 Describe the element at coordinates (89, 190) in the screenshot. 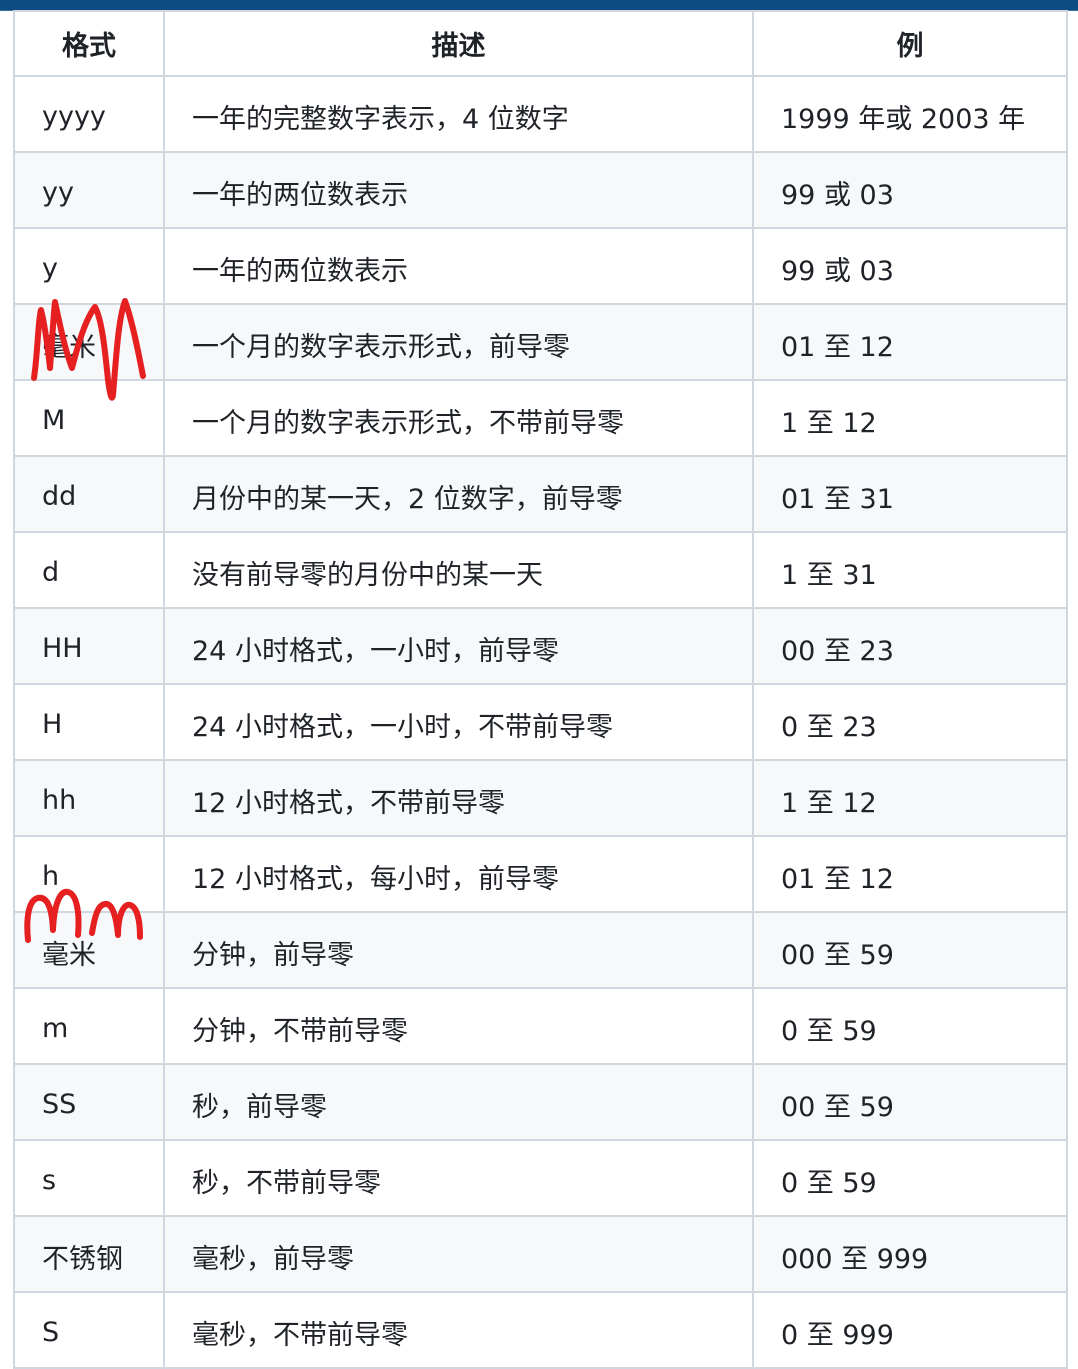

I see `cell-format: yy` at that location.